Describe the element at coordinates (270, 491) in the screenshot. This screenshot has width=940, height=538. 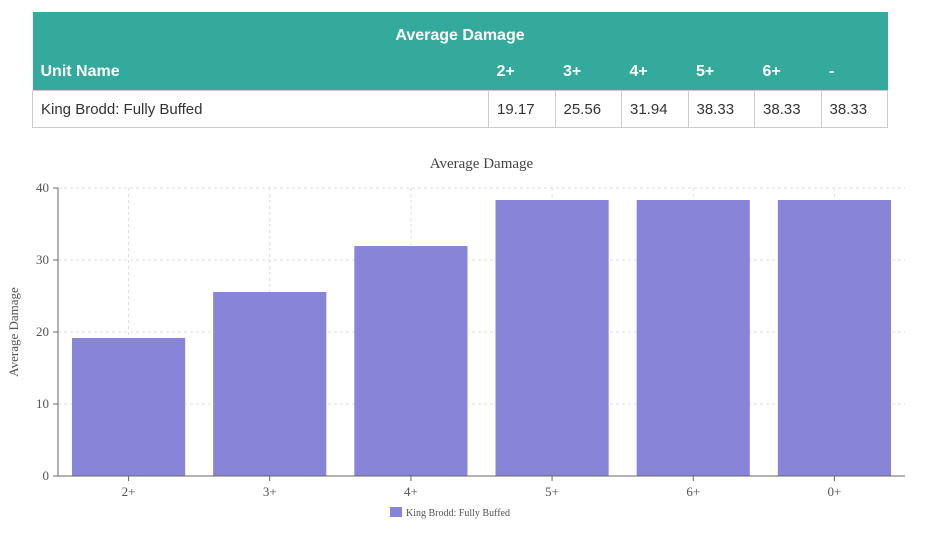
I see `svg-text: 3+` at that location.